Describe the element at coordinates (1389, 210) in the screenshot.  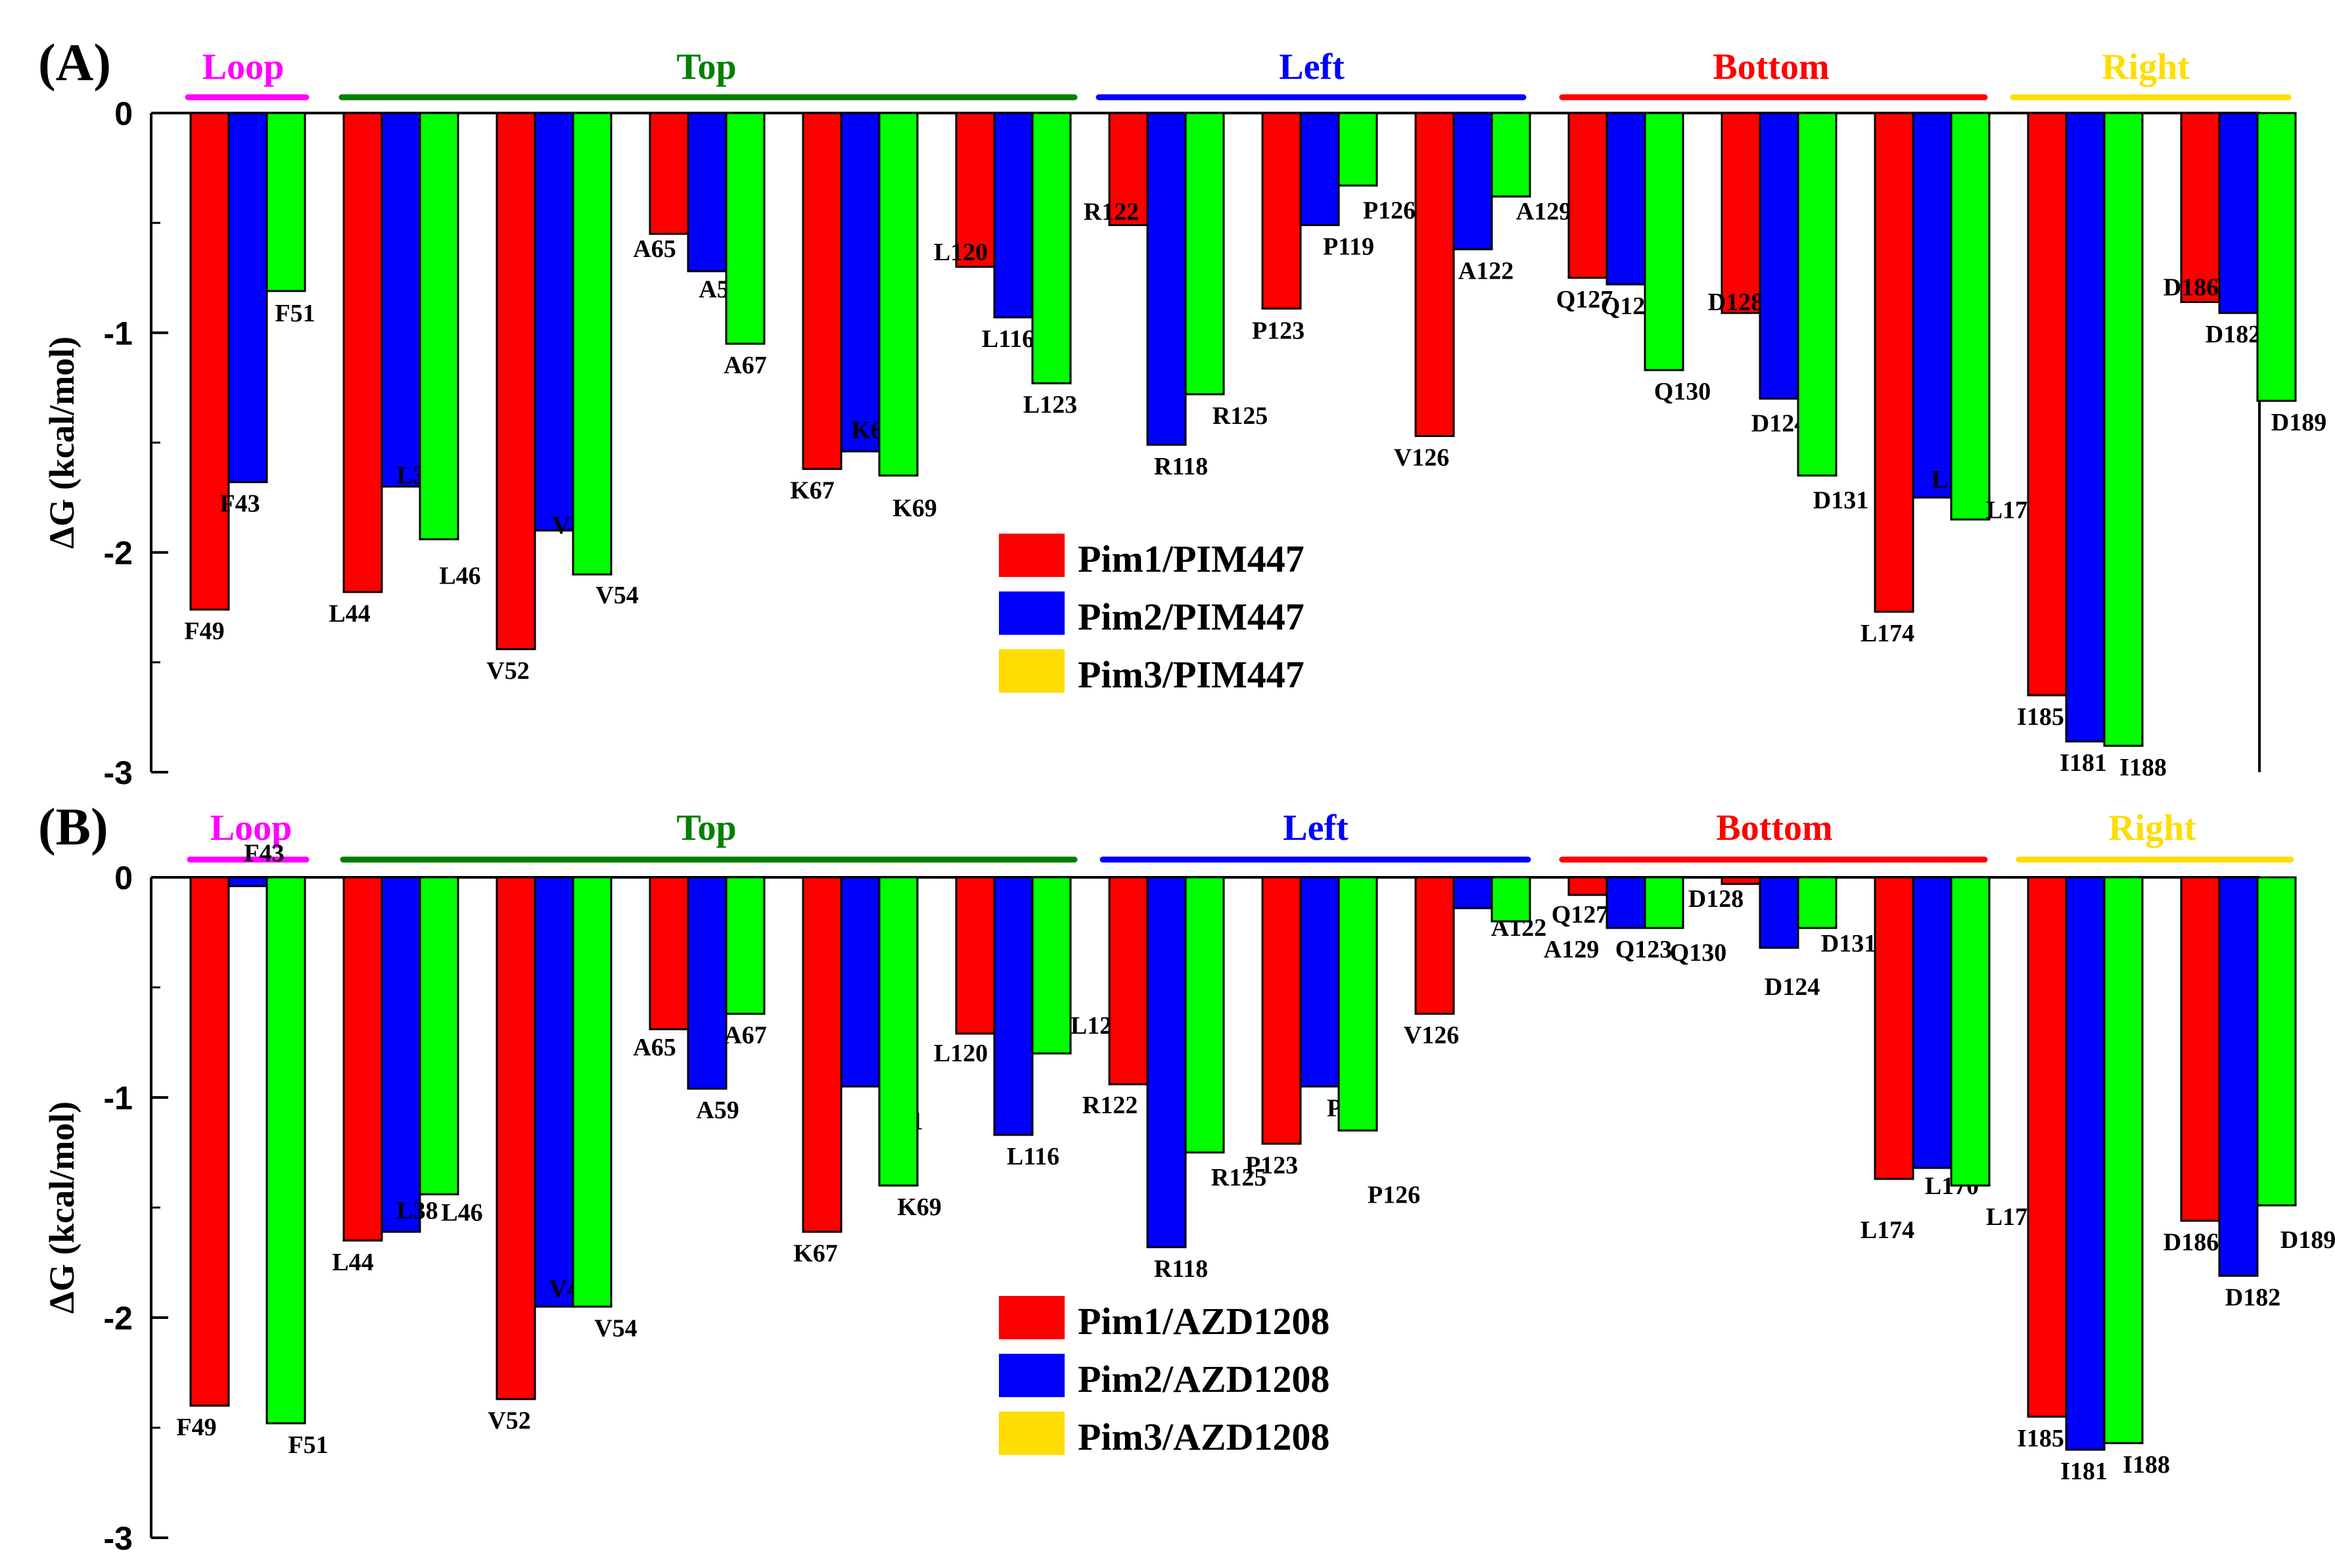
I see `residue-label: P126` at that location.